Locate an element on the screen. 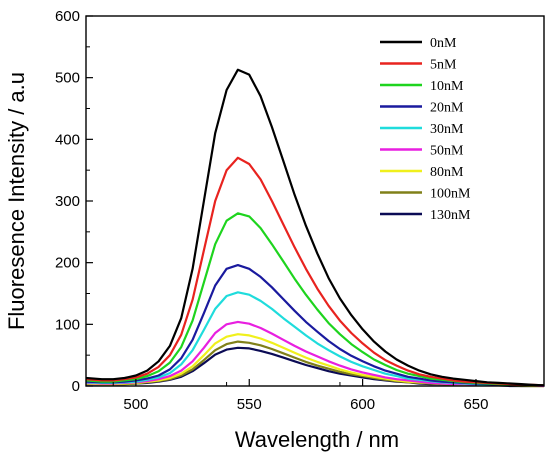 The image size is (550, 460). x-axis-ticks: 500 550 600 650 is located at coordinates (300, 396).